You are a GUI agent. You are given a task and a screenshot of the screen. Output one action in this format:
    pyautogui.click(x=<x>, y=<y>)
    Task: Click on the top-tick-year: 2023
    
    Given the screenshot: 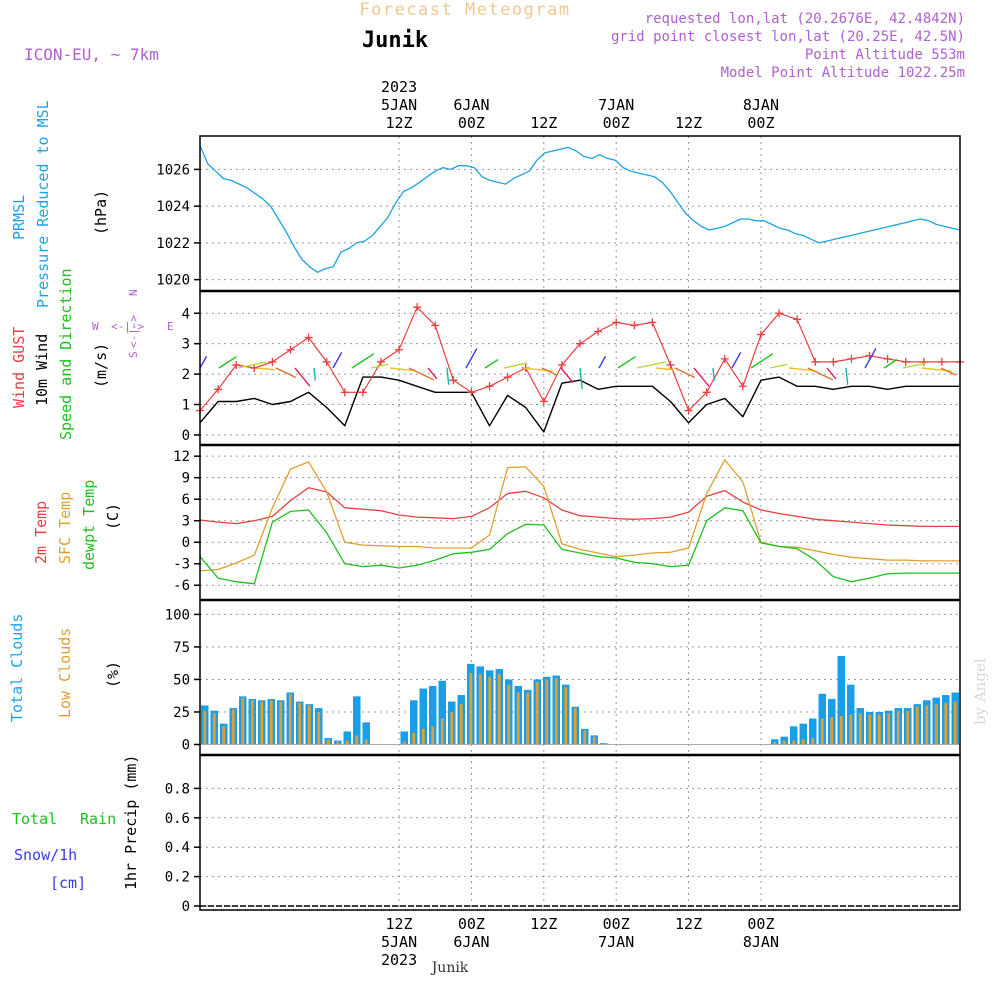 What is the action you would take?
    pyautogui.click(x=399, y=87)
    